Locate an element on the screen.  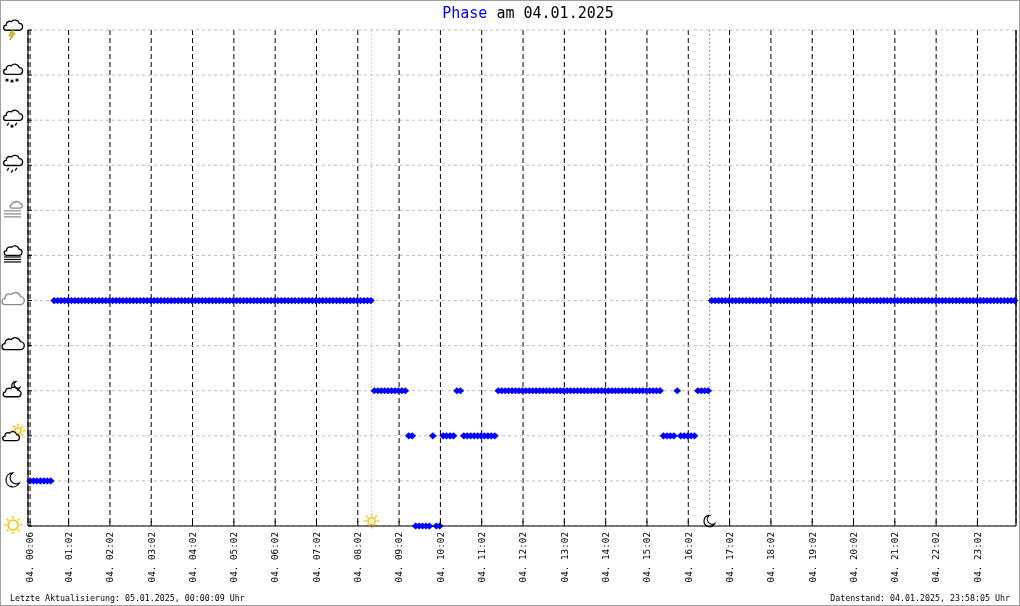
x-tick-label: 04. 10:02 is located at coordinates (440, 557).